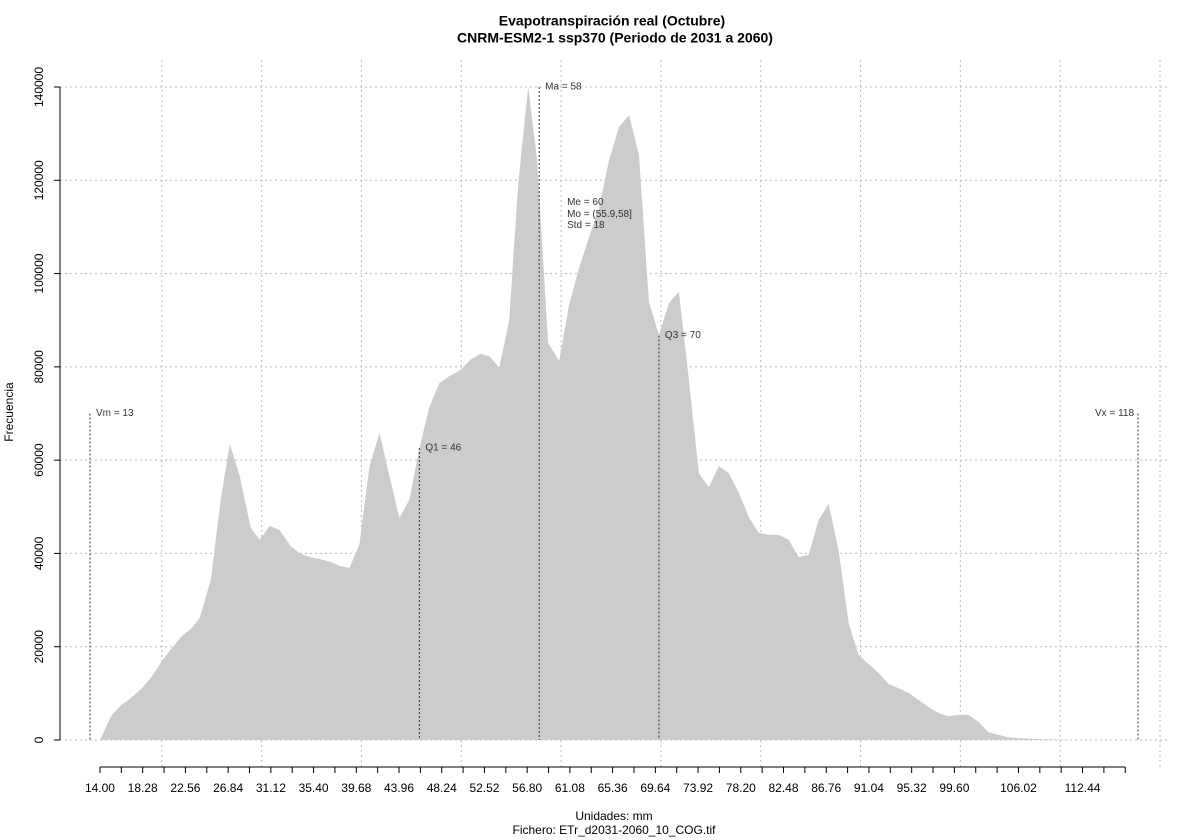 This screenshot has width=1200, height=840. I want to click on x-tick-label: 31.12, so click(271, 788).